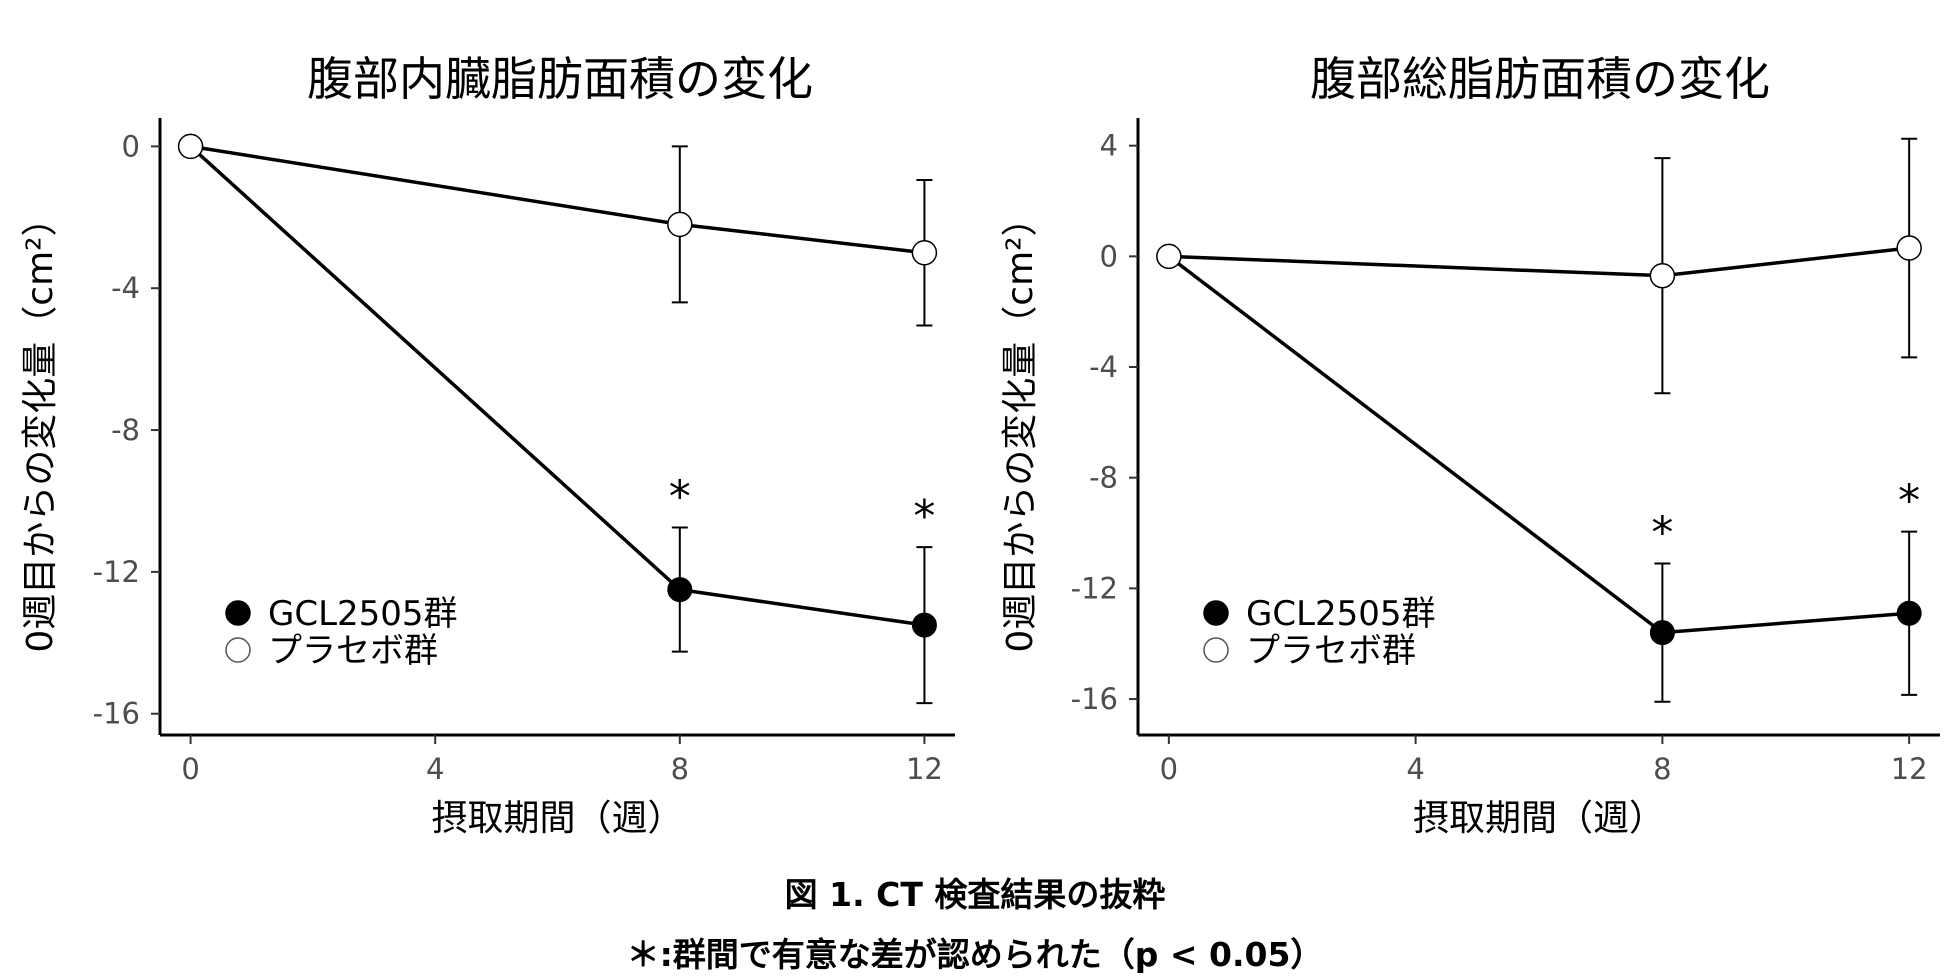 This screenshot has width=1950, height=979. I want to click on panel1-legend-label: プラセボ群, so click(353, 651).